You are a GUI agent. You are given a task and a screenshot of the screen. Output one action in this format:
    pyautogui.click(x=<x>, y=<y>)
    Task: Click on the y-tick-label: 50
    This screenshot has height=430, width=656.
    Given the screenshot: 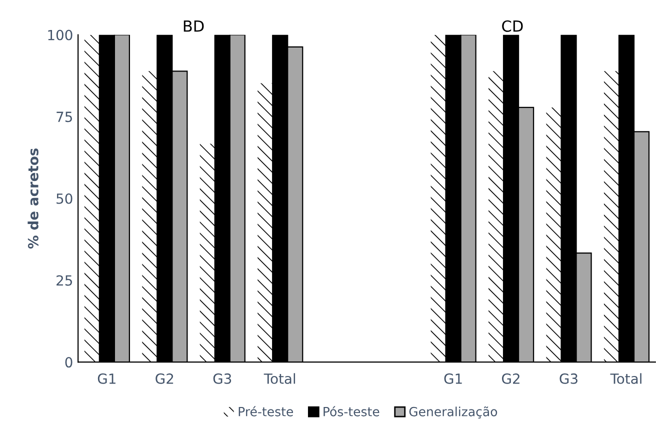 What is the action you would take?
    pyautogui.click(x=64, y=198)
    